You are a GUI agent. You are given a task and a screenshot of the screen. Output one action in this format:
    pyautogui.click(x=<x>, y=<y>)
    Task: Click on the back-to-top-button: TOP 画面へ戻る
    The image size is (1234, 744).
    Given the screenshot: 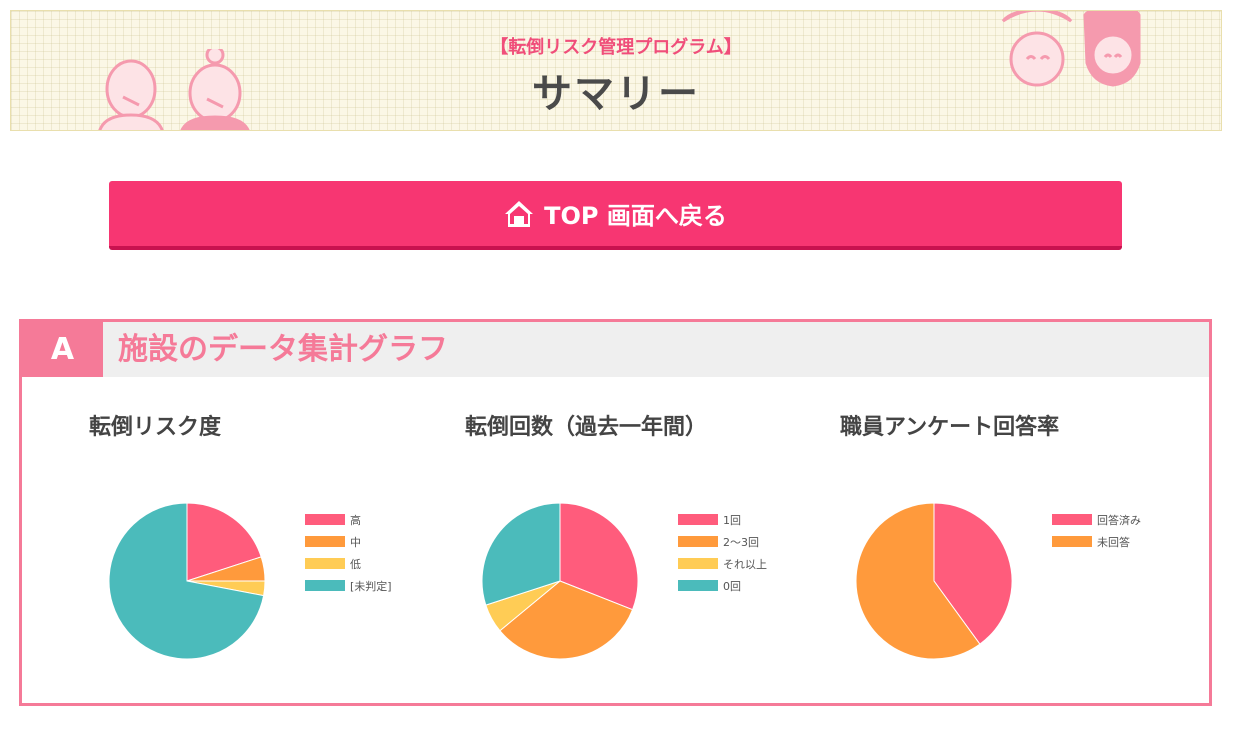 What is the action you would take?
    pyautogui.click(x=615, y=215)
    